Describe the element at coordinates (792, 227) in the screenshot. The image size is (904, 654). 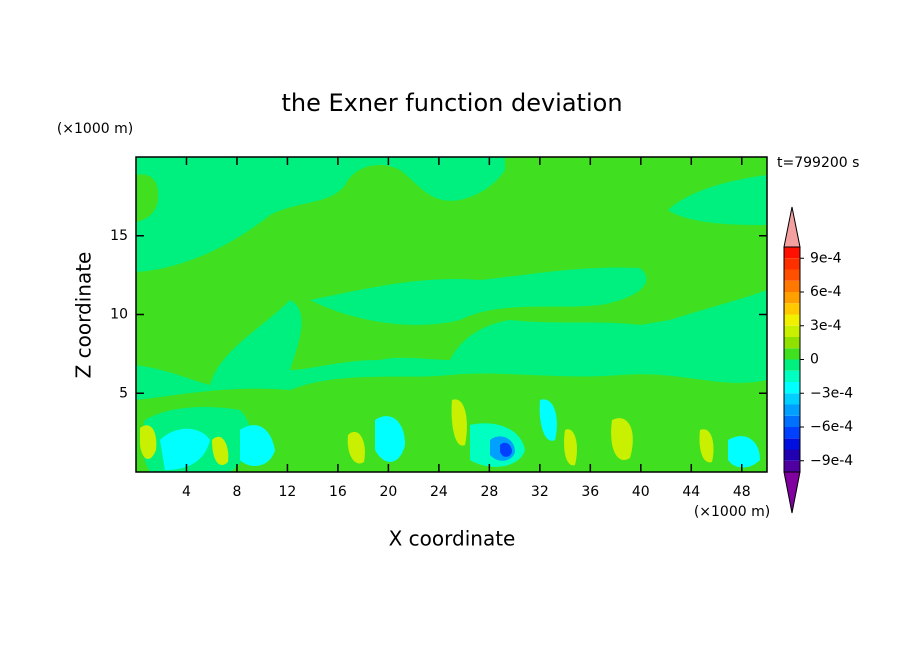
I see `colorbar-over` at that location.